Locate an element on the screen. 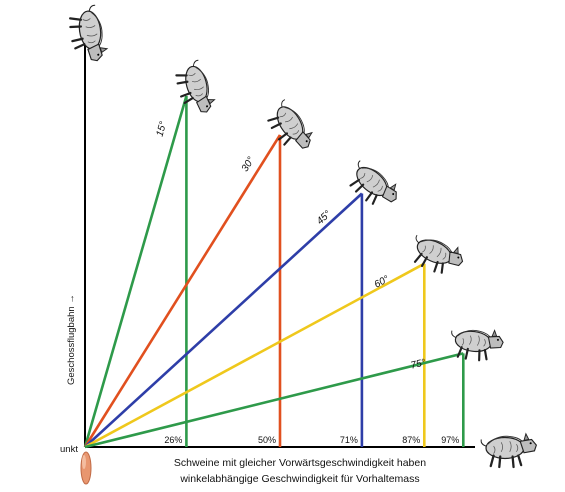 The image size is (565, 492). percent-label-2: 50% is located at coordinates (267, 440).